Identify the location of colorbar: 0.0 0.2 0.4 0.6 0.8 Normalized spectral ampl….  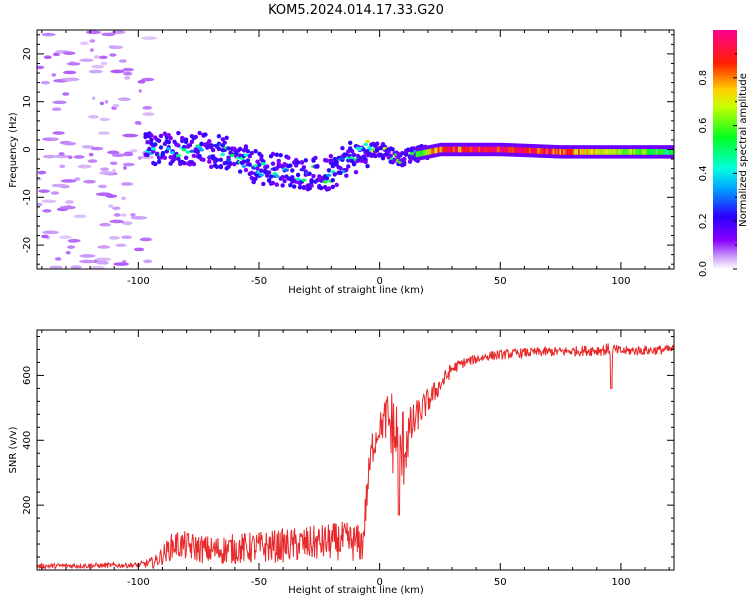
(723, 153).